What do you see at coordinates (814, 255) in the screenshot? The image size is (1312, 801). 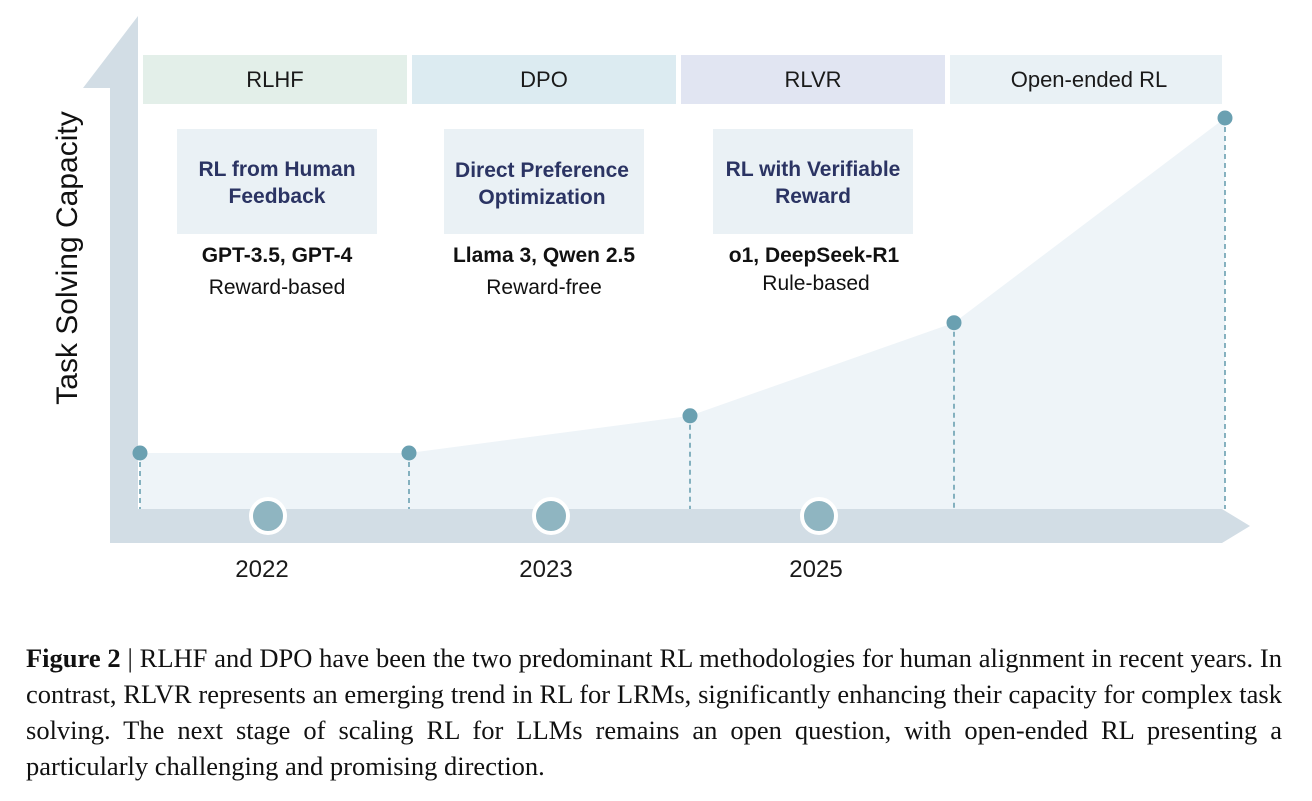 I see `model-examples-rlvr: o1, DeepSeek-R1` at bounding box center [814, 255].